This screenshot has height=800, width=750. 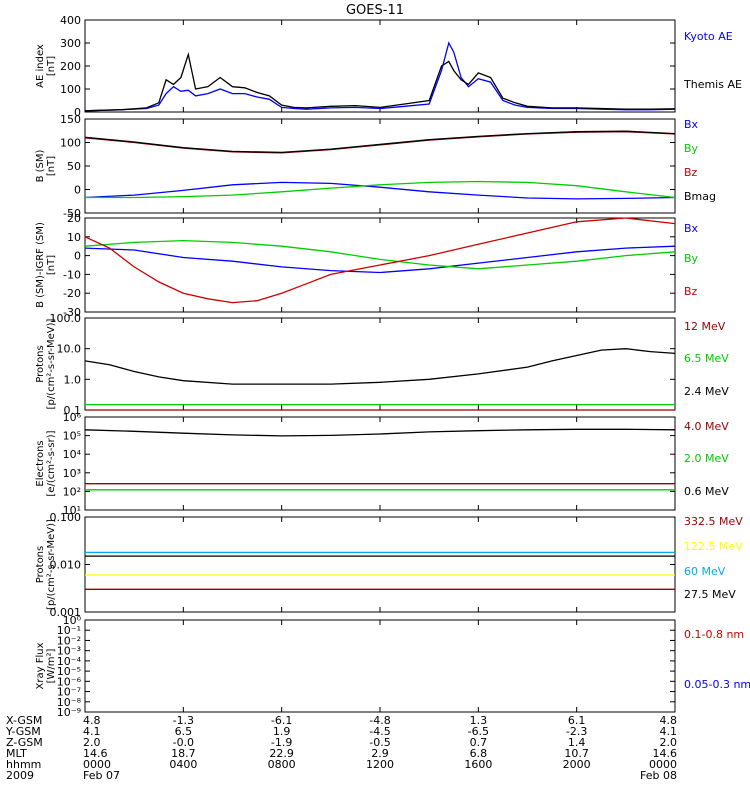 What do you see at coordinates (700, 196) in the screenshot?
I see `legend-entry: Bmag` at bounding box center [700, 196].